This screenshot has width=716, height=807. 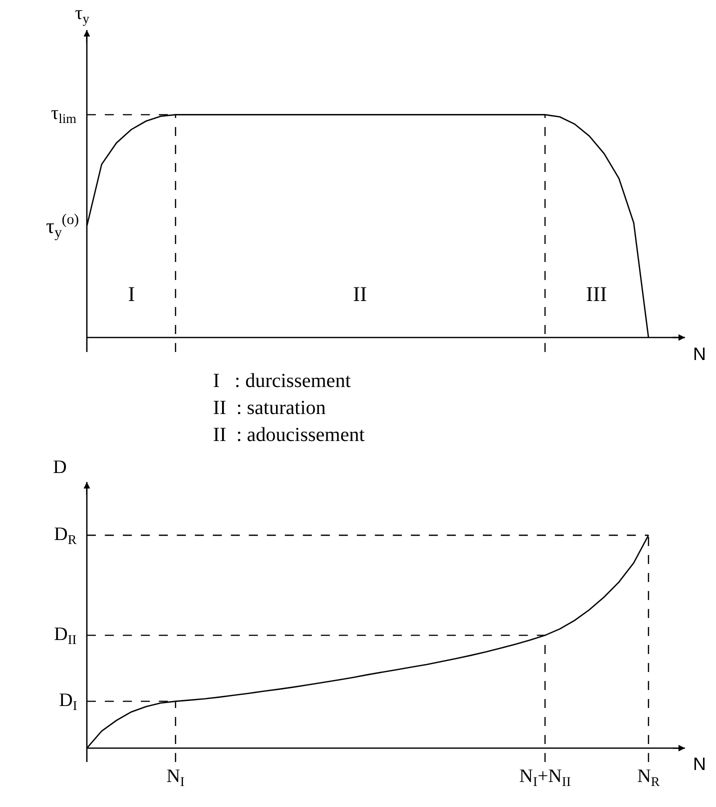 What do you see at coordinates (596, 294) in the screenshot?
I see `annotation: III` at bounding box center [596, 294].